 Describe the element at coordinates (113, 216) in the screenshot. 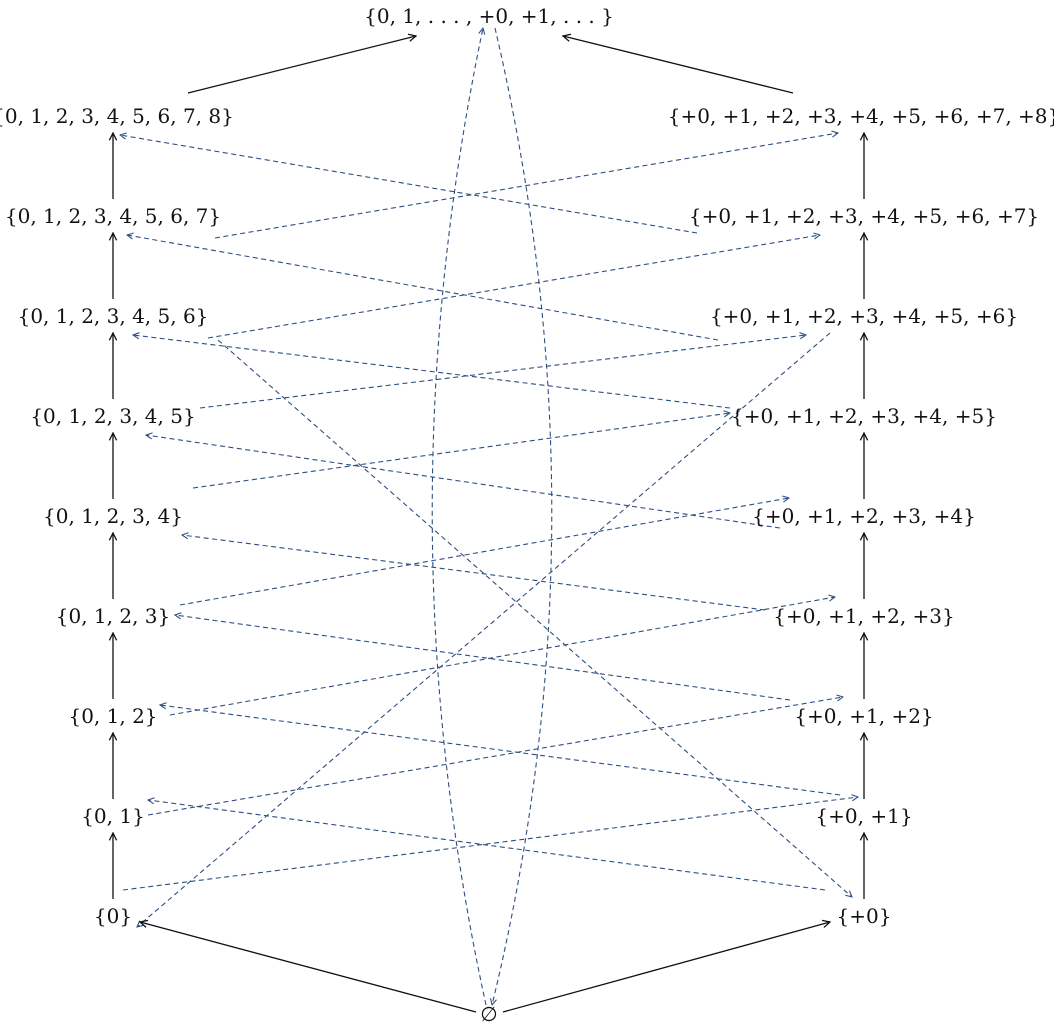

I see `node-left-7: {0, 1, 2, 3, 4, 5, 6, 7}` at that location.